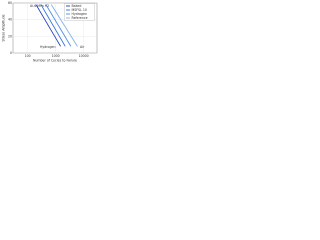 This screenshot has height=240, width=320. I want to click on y-axis-label: Stress Amplitude, so click(4, 27).